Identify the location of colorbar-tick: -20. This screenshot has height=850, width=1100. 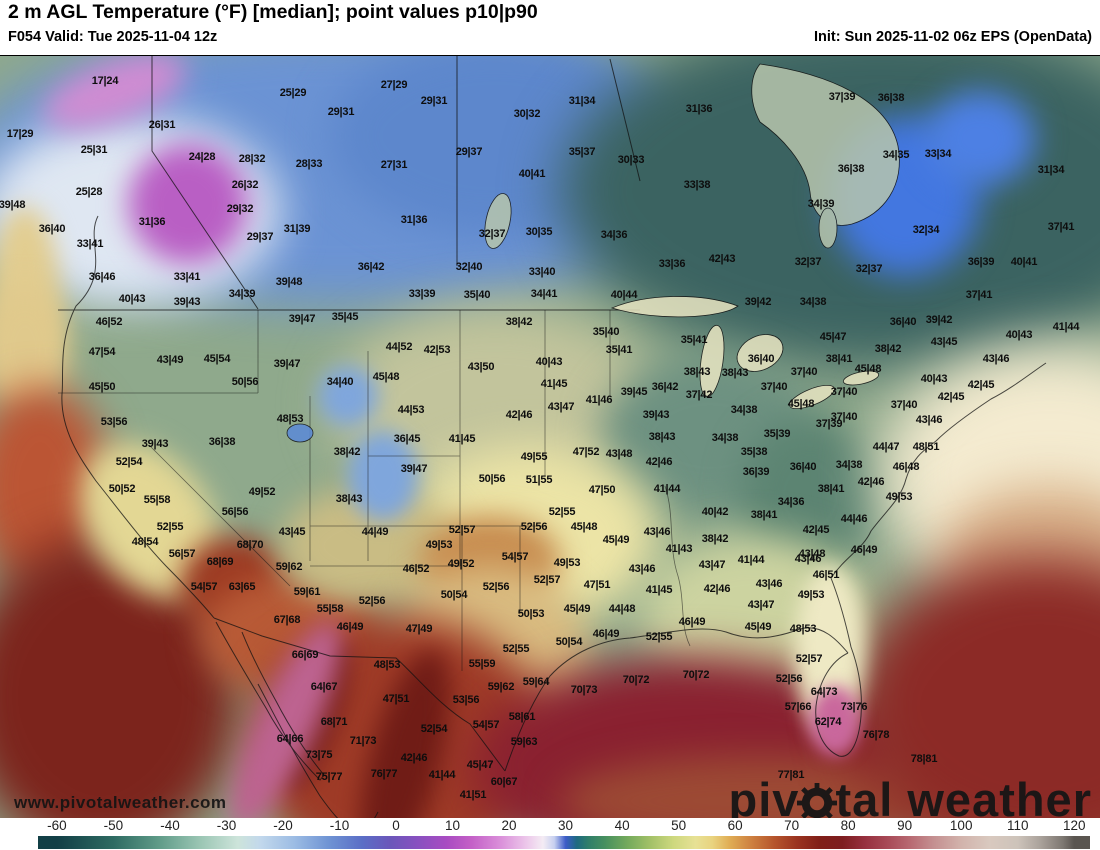
(283, 825).